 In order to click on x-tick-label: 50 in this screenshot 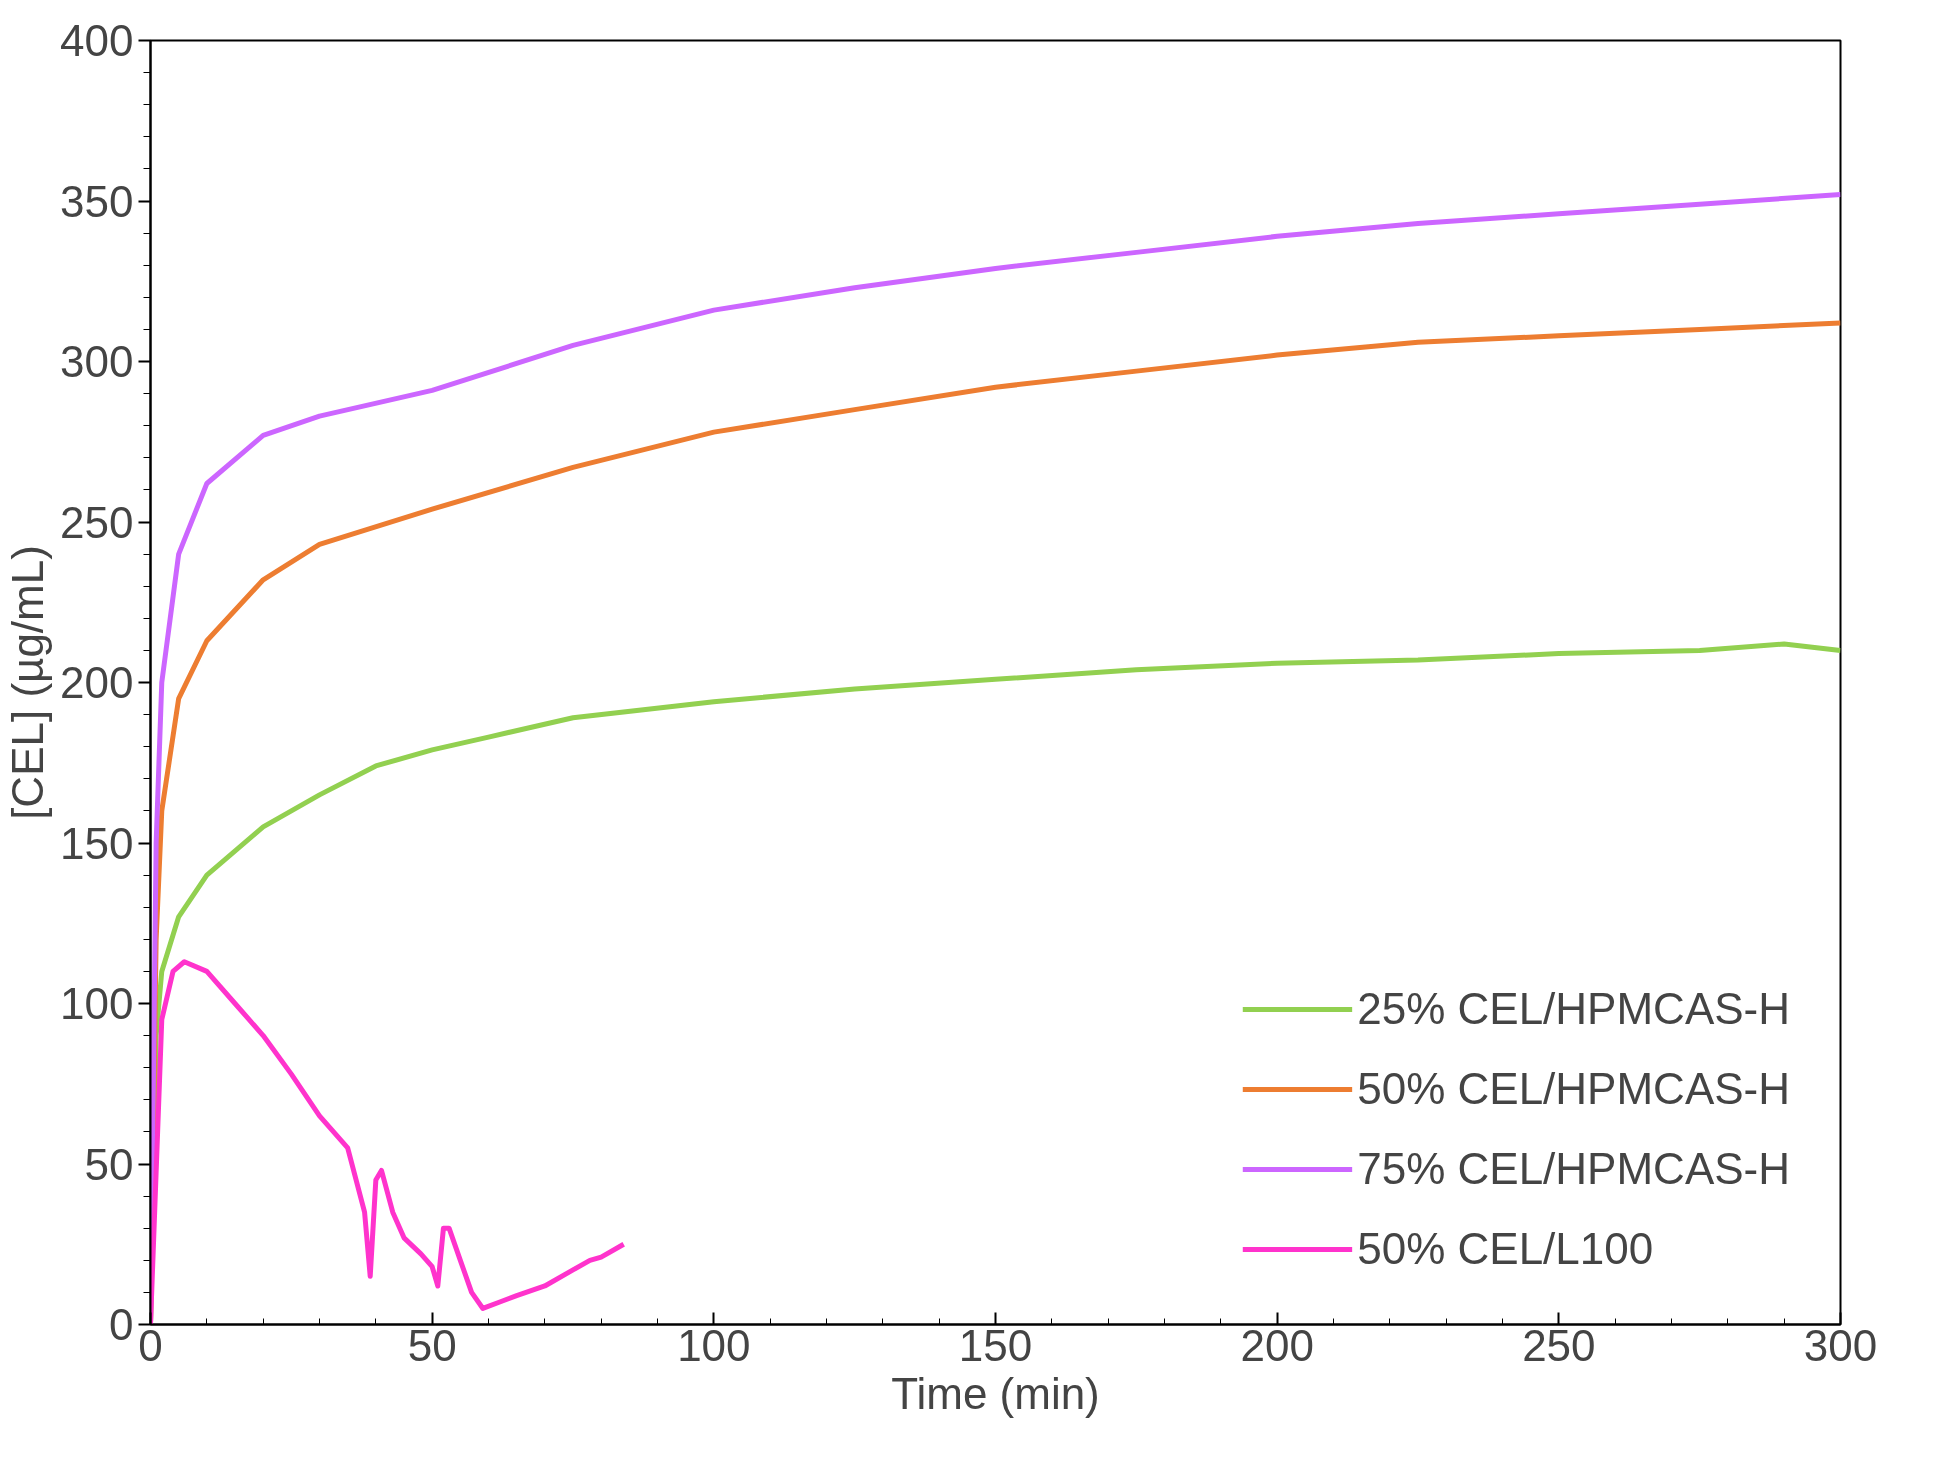, I will do `click(432, 1345)`.